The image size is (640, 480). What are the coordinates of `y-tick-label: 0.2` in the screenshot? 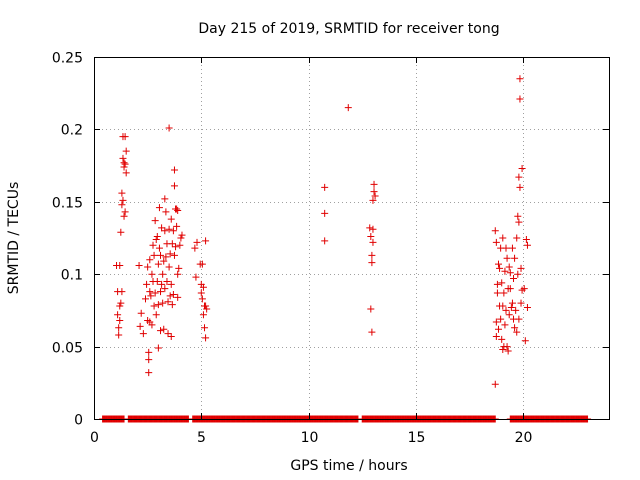 It's located at (72, 131).